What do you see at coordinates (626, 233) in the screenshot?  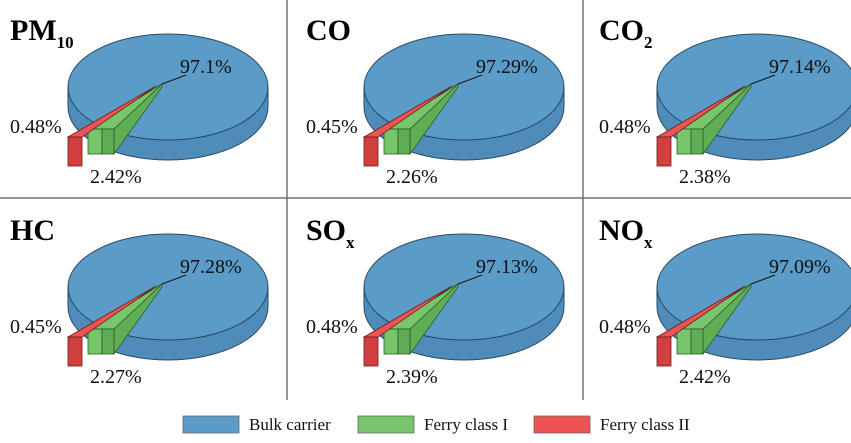 I see `pie-title: NOx` at bounding box center [626, 233].